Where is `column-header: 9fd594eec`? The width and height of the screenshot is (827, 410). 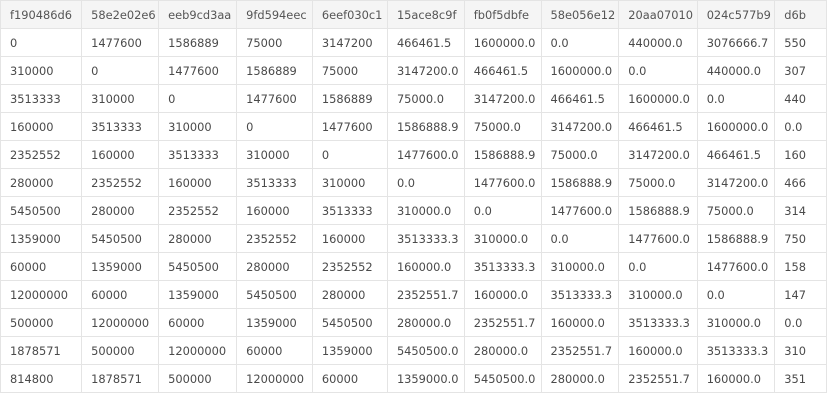
column-header: 9fd594eec is located at coordinates (274, 14).